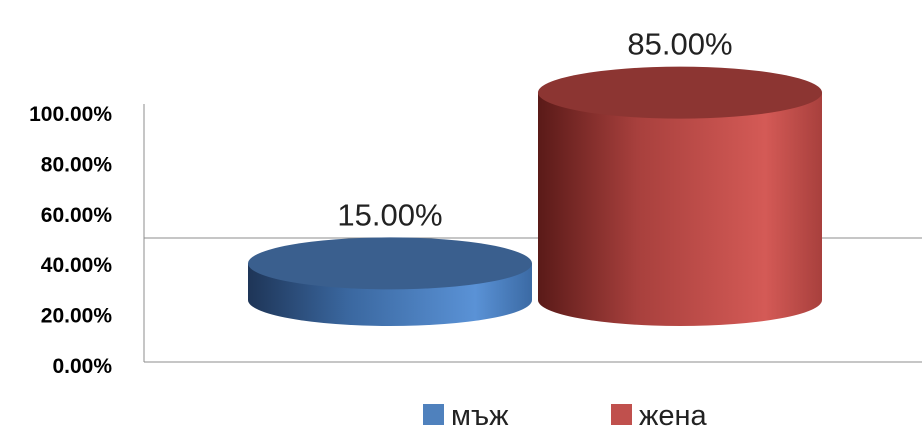 The height and width of the screenshot is (432, 922). I want to click on y-tick-label: 80.00%, so click(77, 164).